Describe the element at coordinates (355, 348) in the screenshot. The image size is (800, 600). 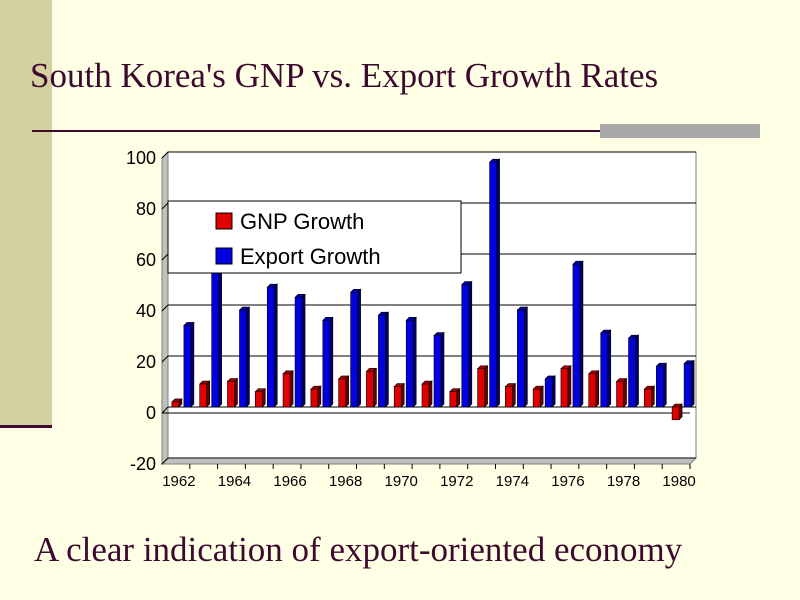
I see `bar-export-1968` at that location.